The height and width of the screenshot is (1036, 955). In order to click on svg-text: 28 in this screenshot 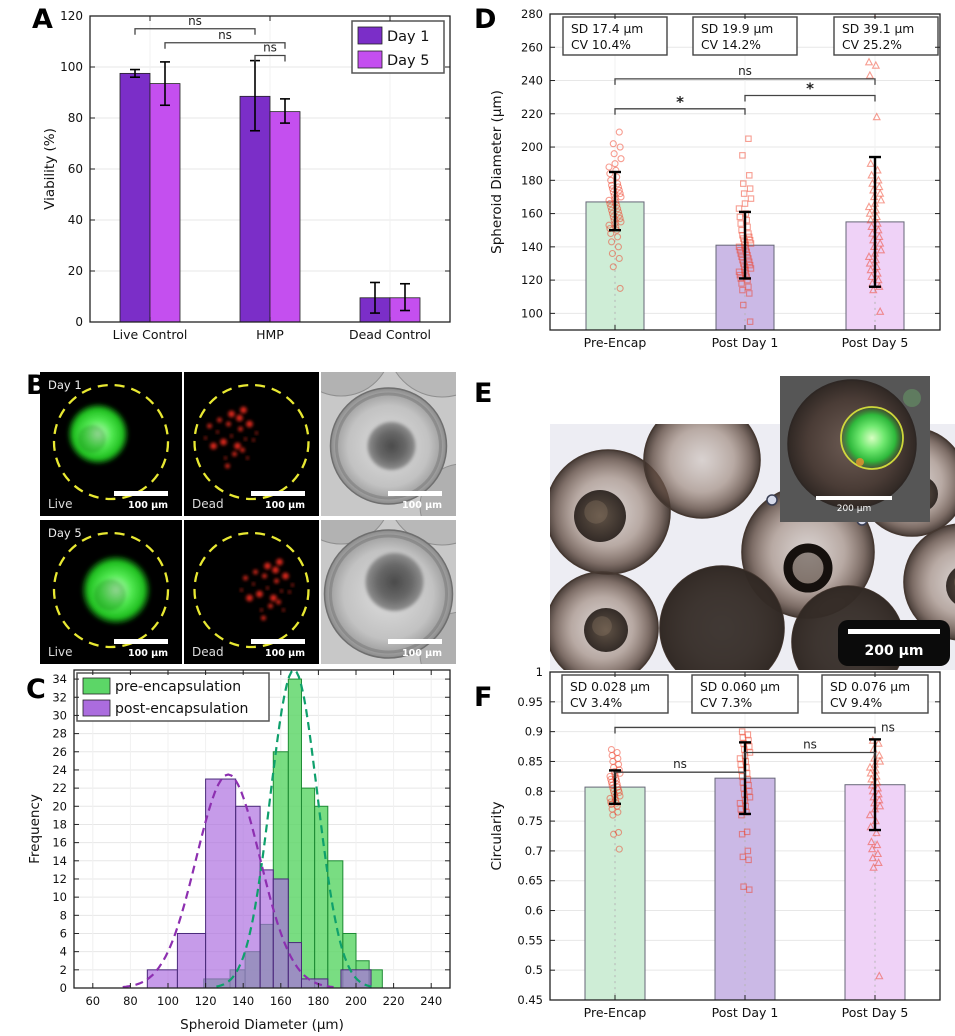, I will do `click(59, 734)`.